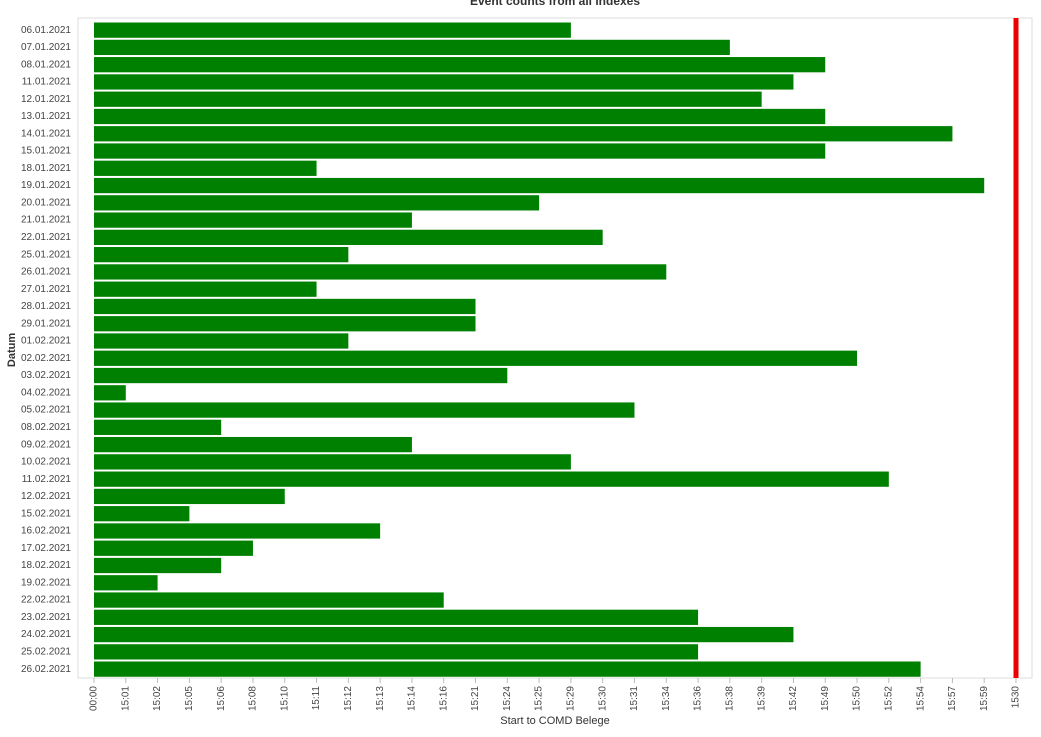 Image resolution: width=1041 pixels, height=737 pixels. I want to click on y-tick-label: 06.01.2021, so click(46, 30).